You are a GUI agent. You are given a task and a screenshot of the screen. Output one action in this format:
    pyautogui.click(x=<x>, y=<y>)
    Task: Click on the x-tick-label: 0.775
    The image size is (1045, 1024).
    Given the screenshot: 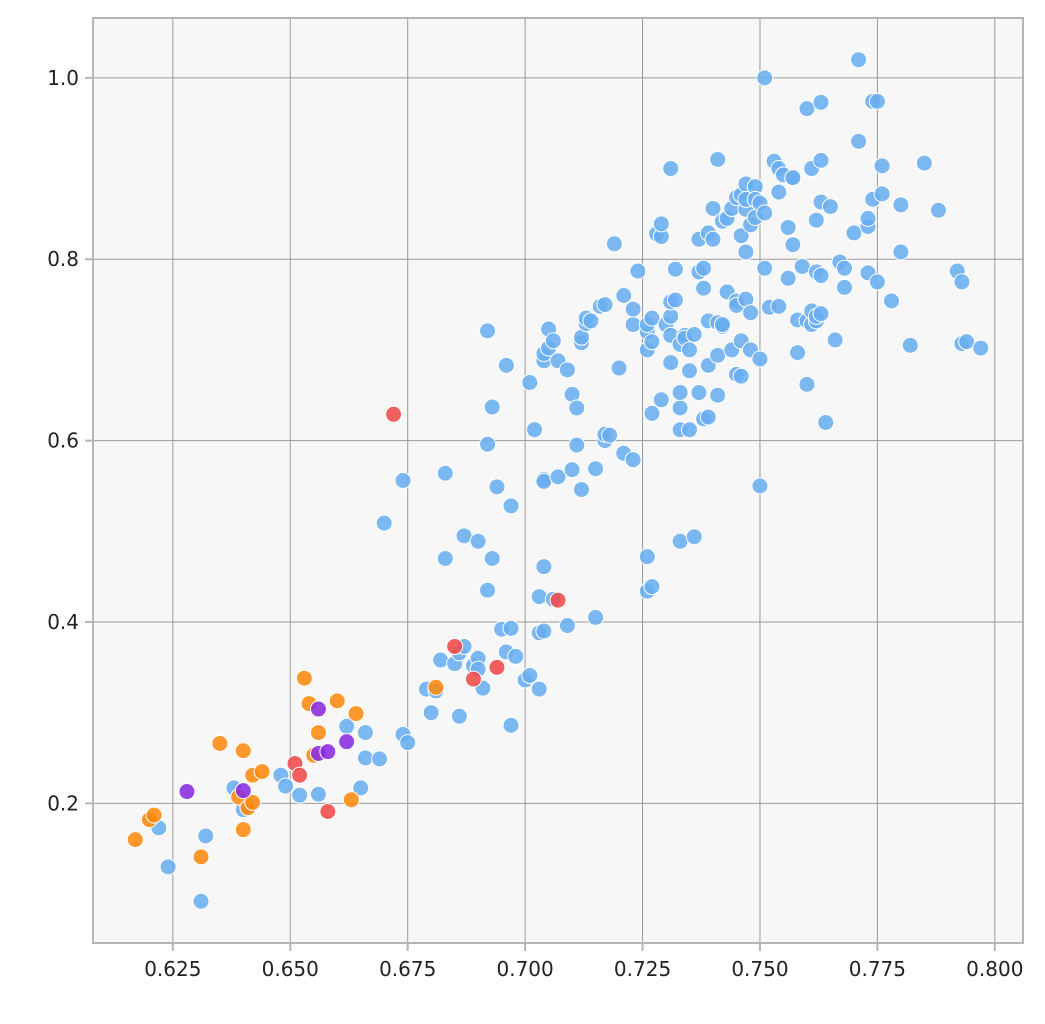 What is the action you would take?
    pyautogui.click(x=877, y=969)
    